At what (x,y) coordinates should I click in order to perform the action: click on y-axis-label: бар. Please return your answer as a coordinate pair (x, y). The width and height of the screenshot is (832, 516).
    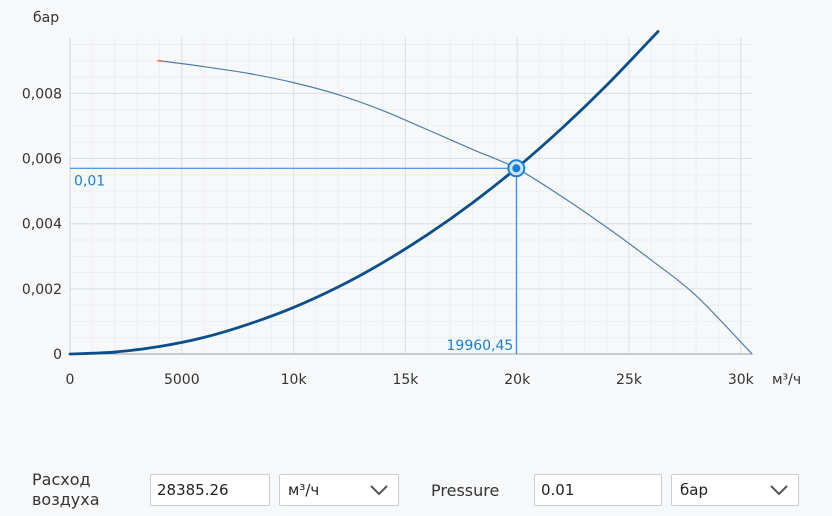
    Looking at the image, I should click on (46, 18).